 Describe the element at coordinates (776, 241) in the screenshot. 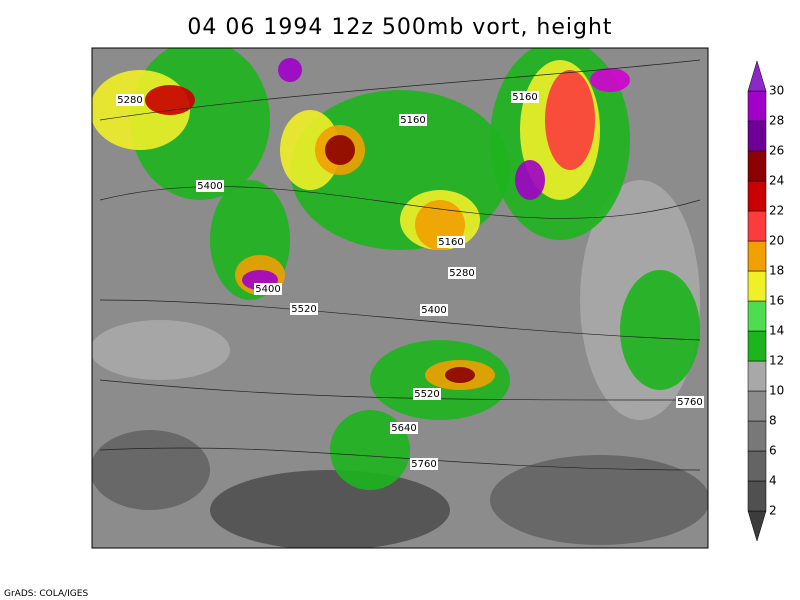

I see `colorbar-label: 20` at that location.